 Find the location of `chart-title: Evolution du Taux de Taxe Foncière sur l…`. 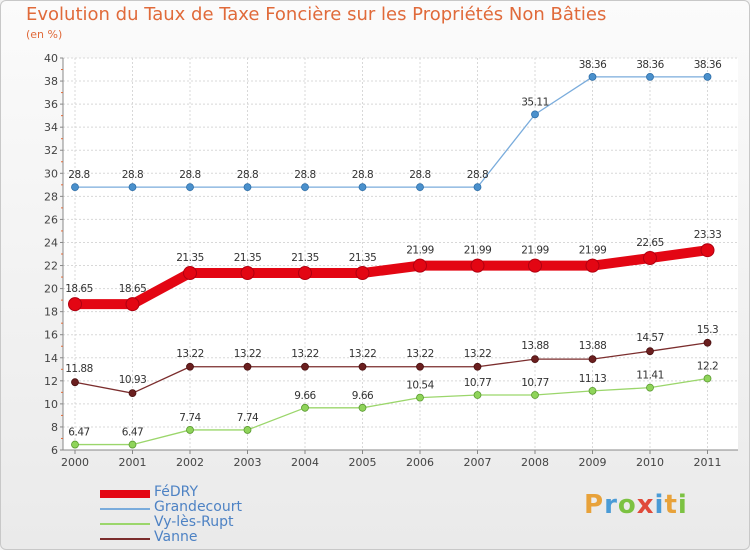

chart-title: Evolution du Taux de Taxe Foncière sur l… is located at coordinates (316, 14).